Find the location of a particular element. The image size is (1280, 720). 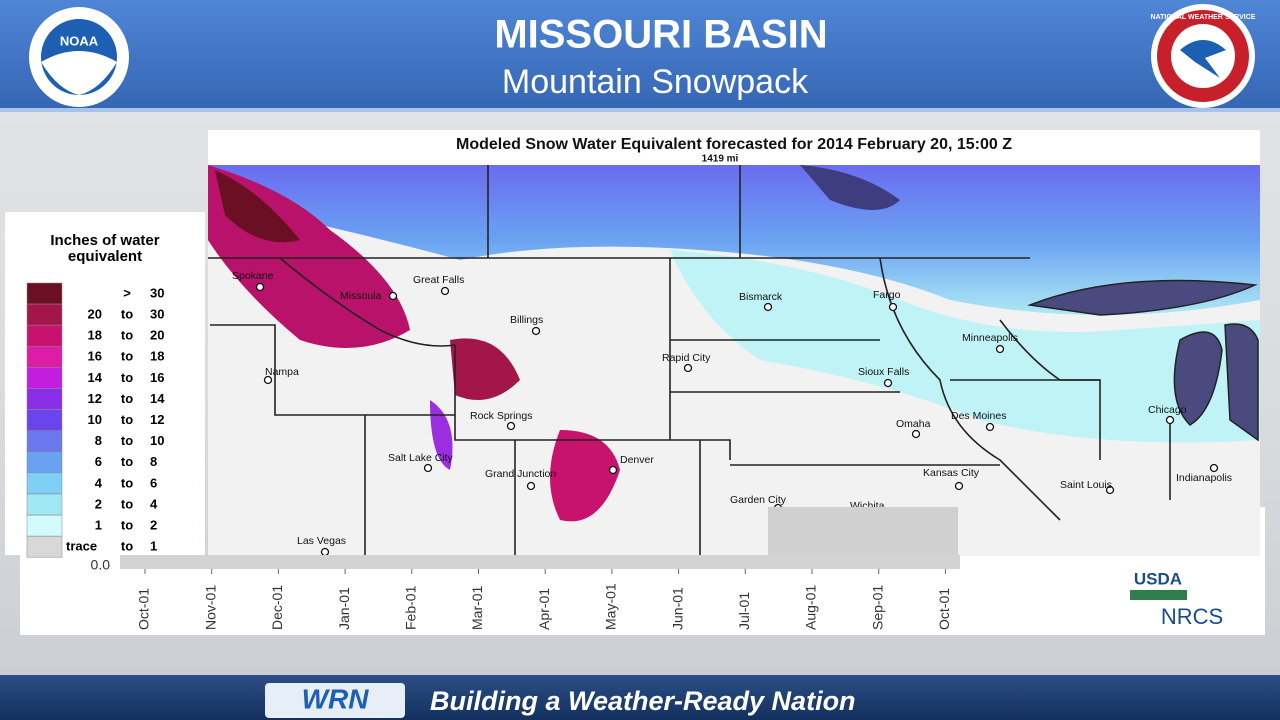

legend-title: Inches of water is located at coordinates (104, 240).